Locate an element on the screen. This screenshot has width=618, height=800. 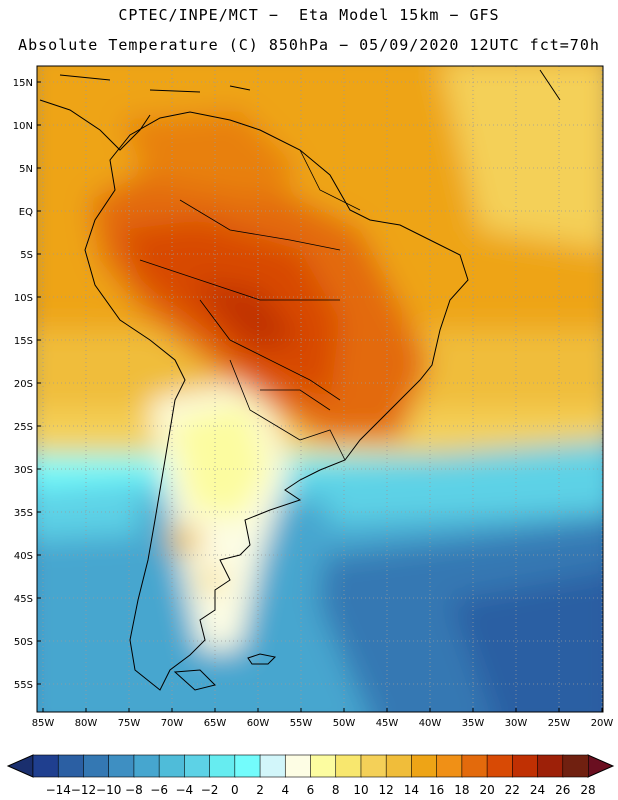
colorbar-tick-label: −6 is located at coordinates (159, 790).